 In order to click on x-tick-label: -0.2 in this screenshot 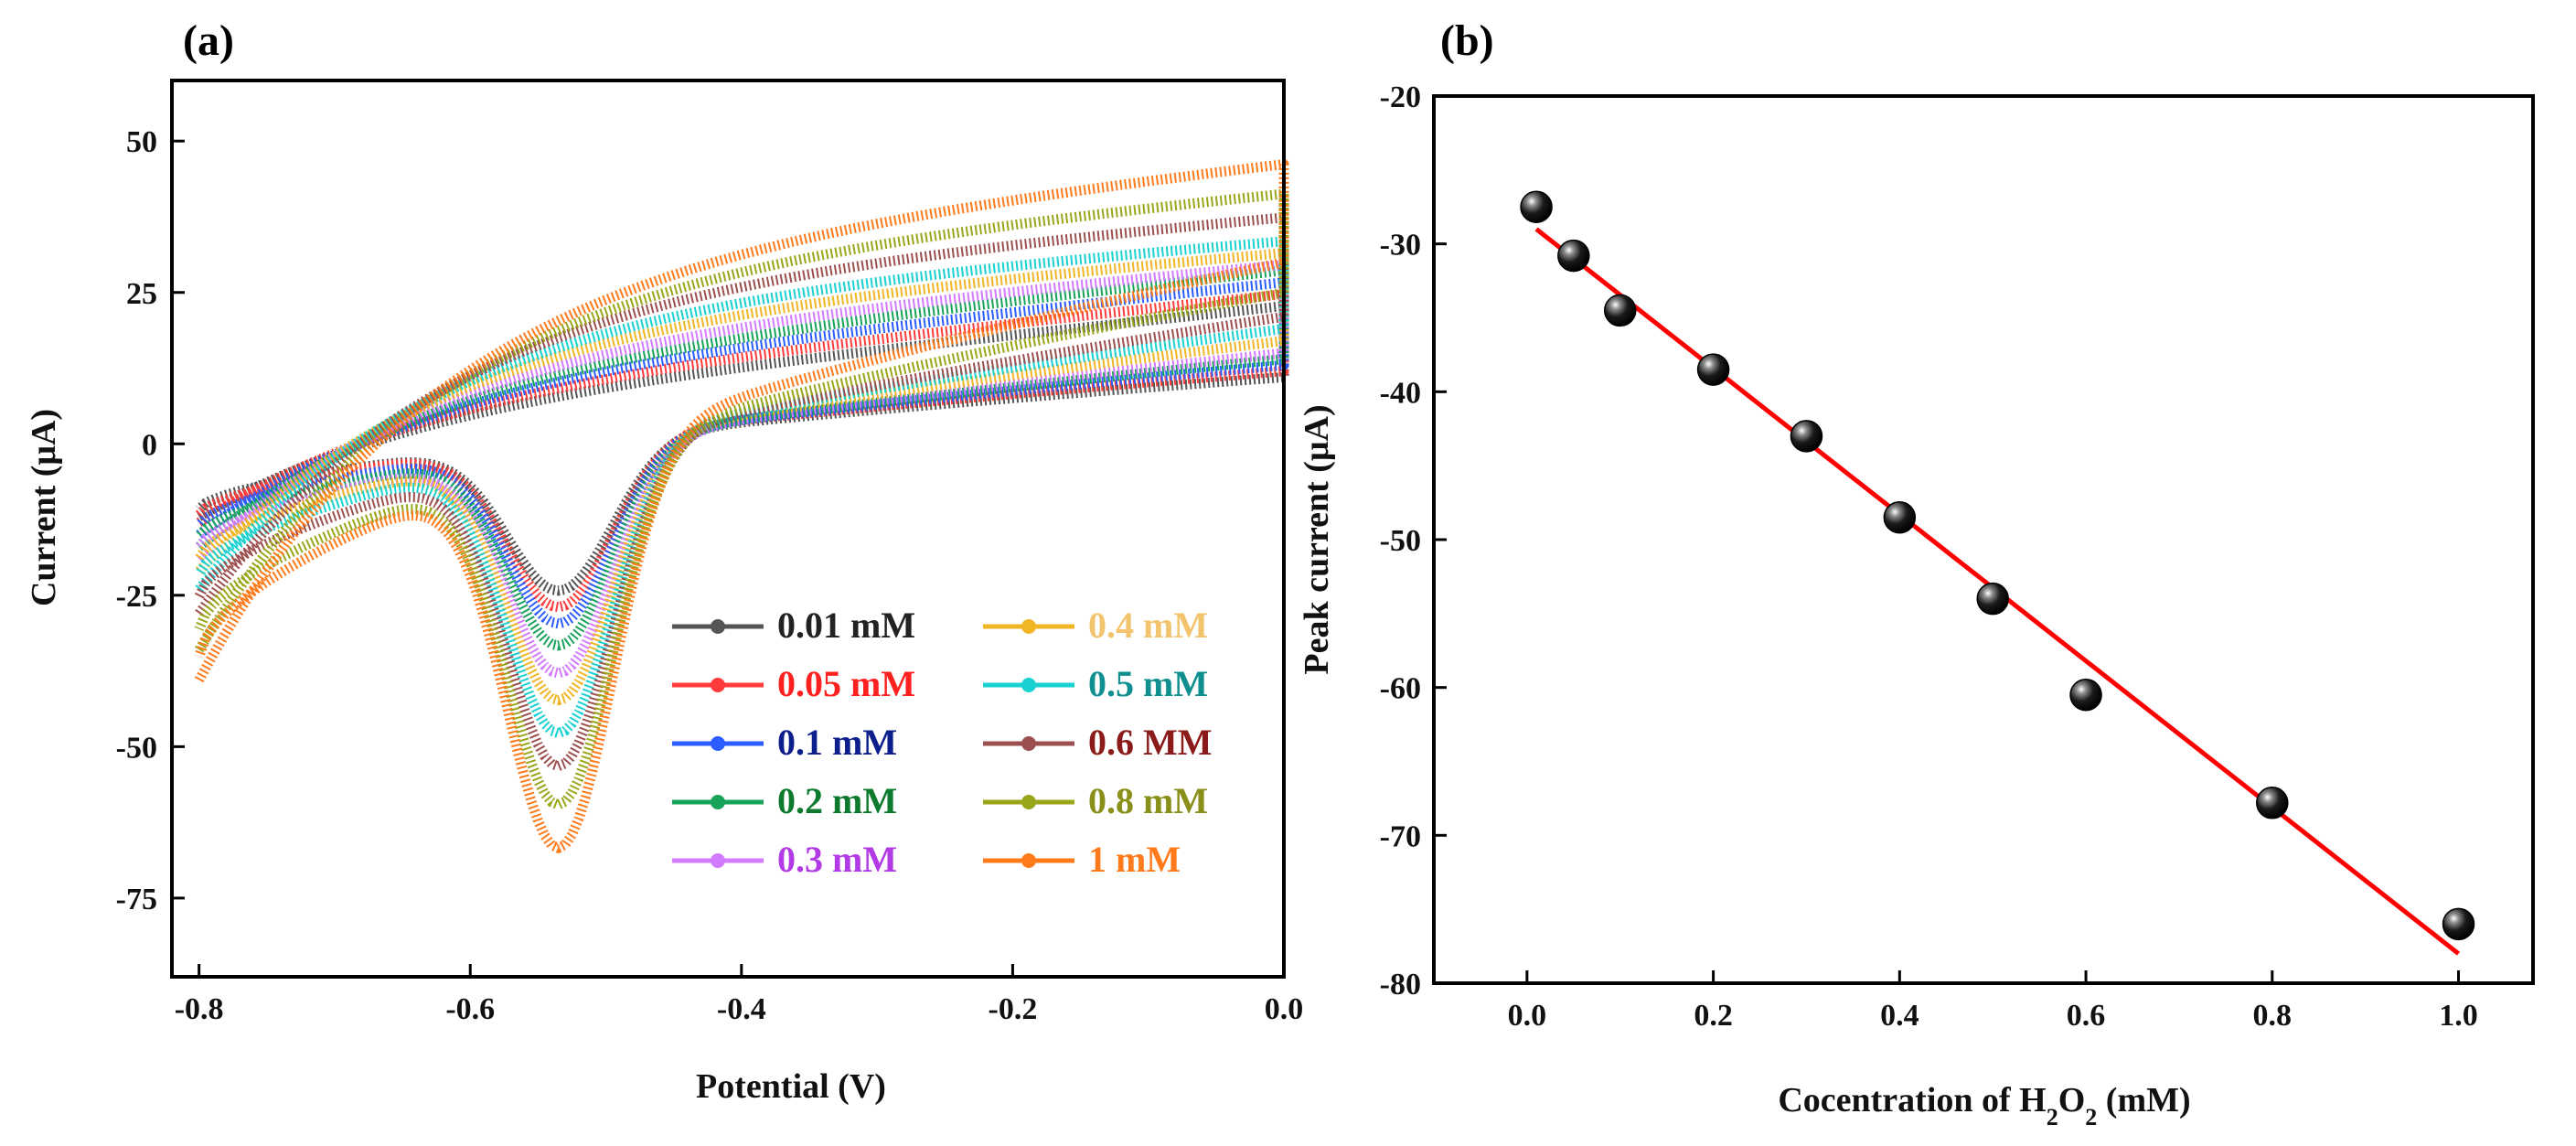, I will do `click(1013, 1009)`.